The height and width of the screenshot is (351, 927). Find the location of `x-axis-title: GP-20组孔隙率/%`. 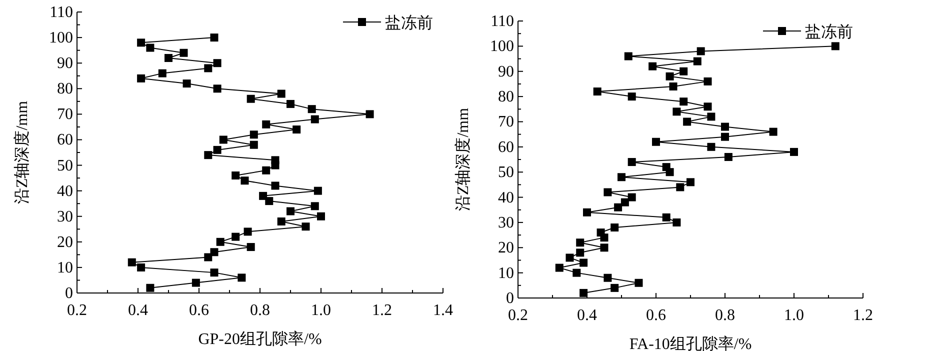

x-axis-title: GP-20组孔隙率/% is located at coordinates (260, 339).